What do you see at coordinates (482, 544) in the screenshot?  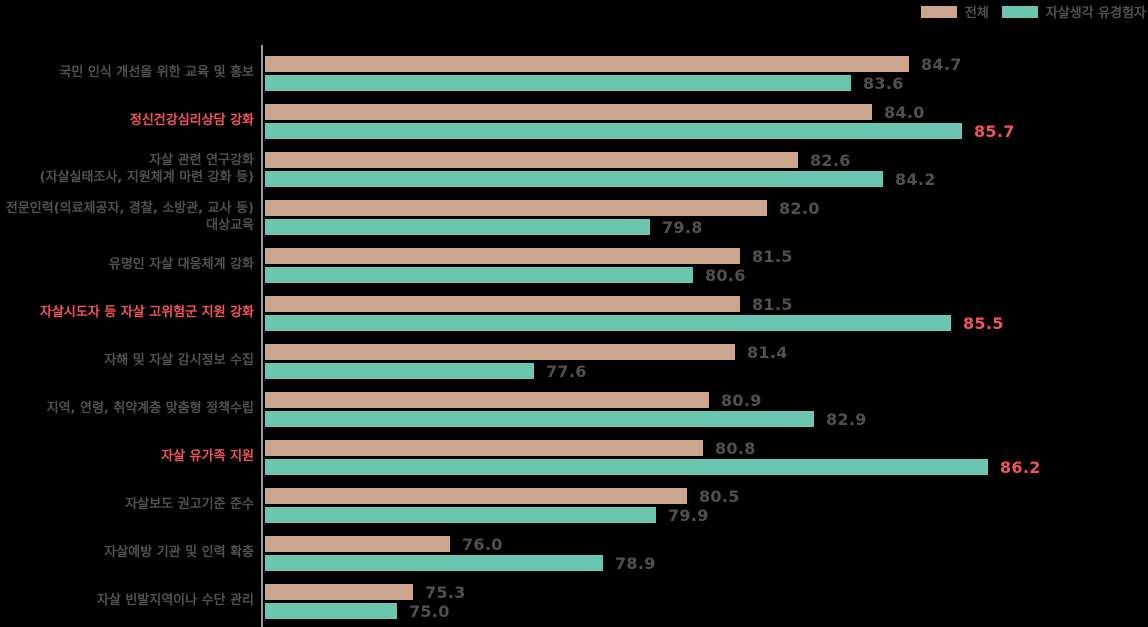 I see `value-label-total: 76.0` at bounding box center [482, 544].